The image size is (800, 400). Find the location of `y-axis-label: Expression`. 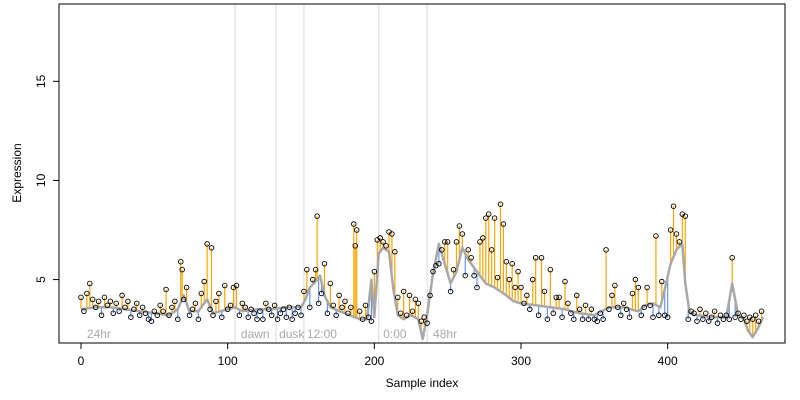

y-axis-label: Expression is located at coordinates (17, 172).